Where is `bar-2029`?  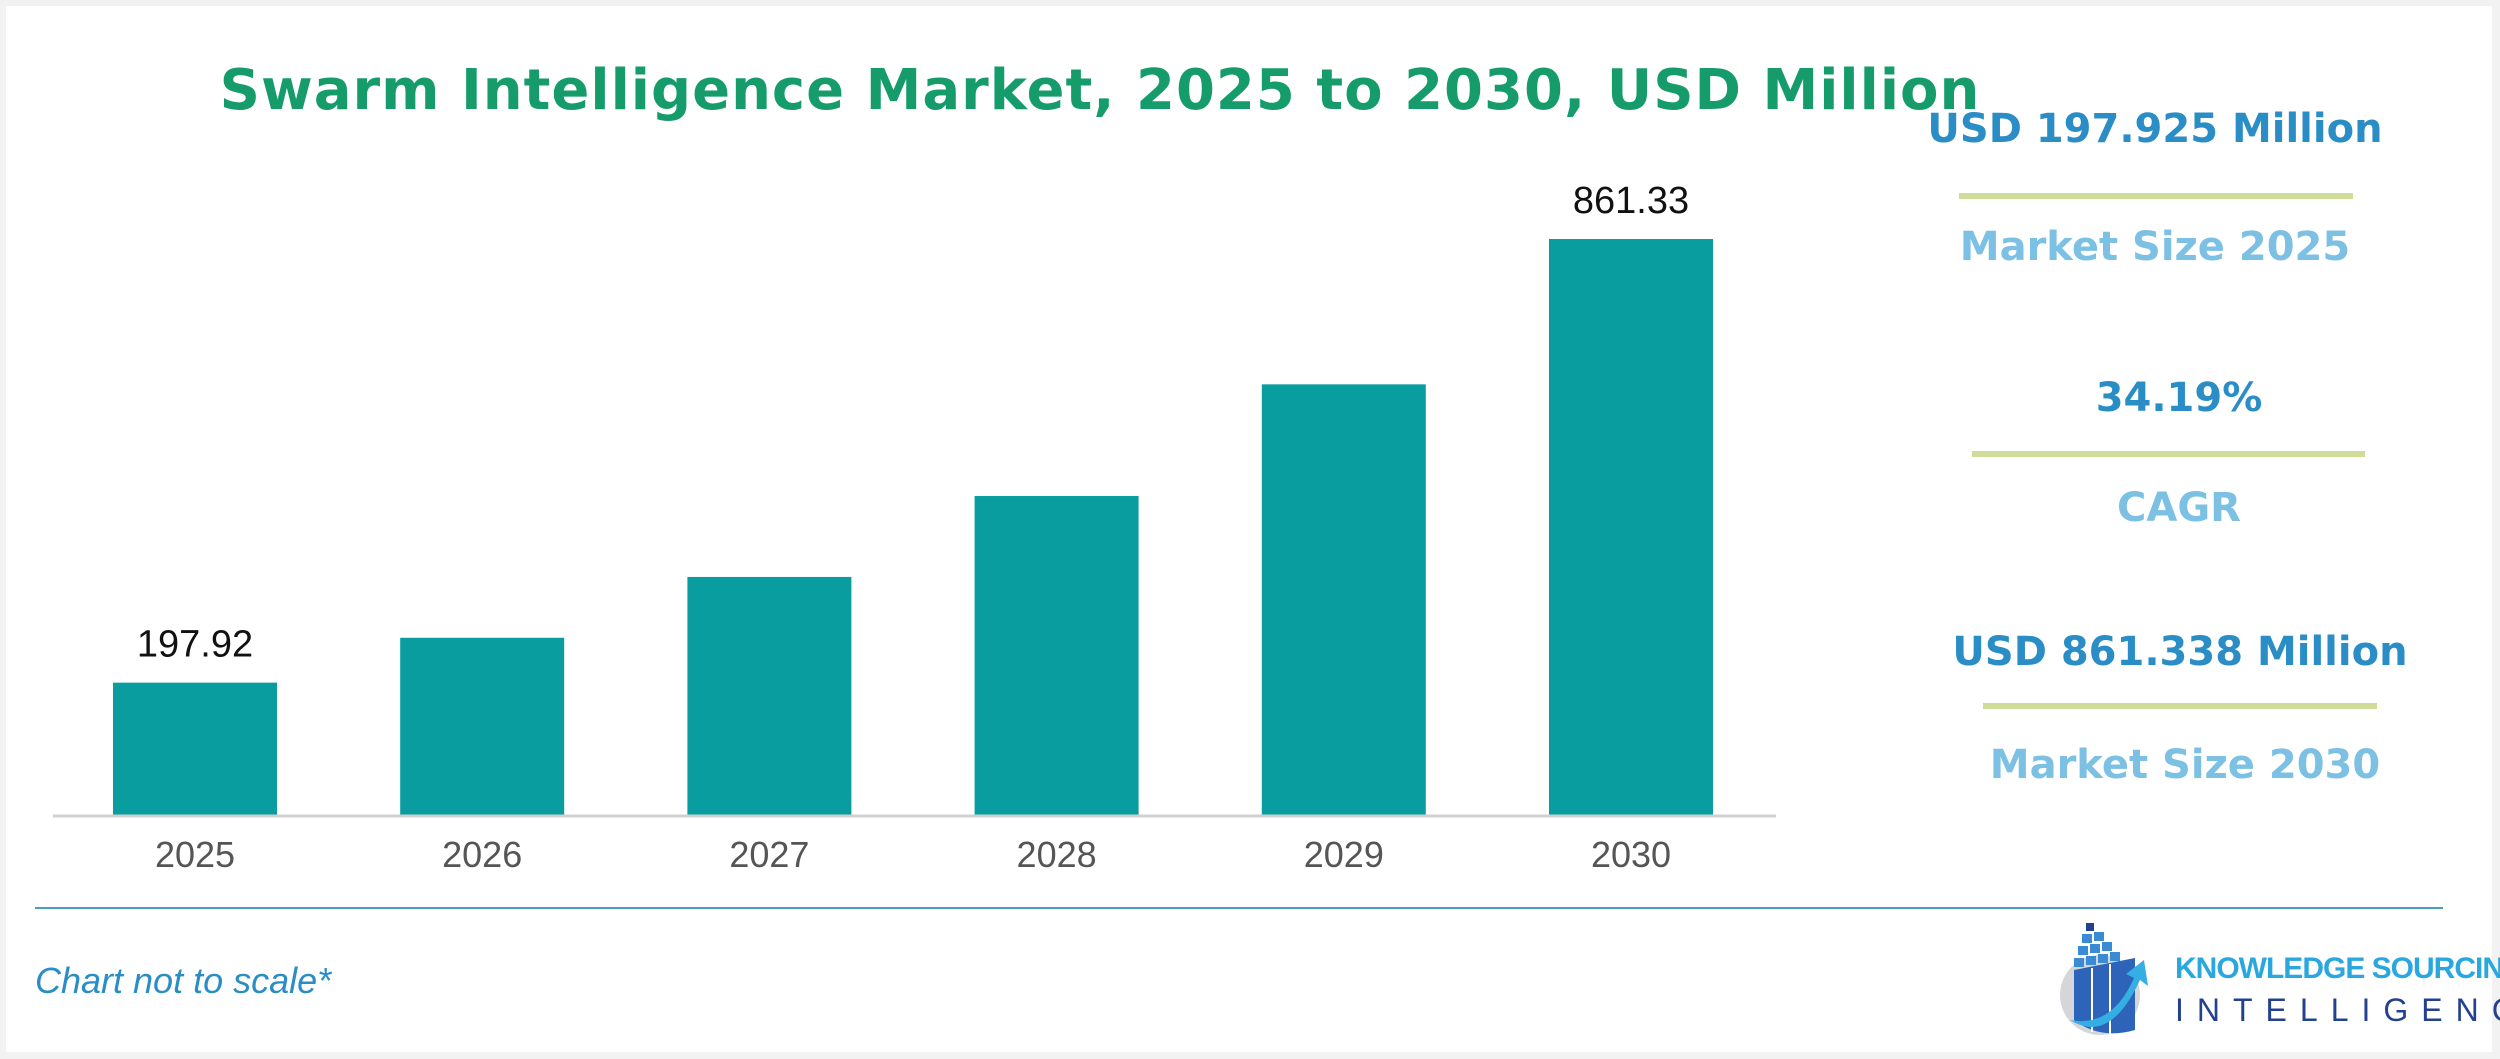
bar-2029 is located at coordinates (1343, 599).